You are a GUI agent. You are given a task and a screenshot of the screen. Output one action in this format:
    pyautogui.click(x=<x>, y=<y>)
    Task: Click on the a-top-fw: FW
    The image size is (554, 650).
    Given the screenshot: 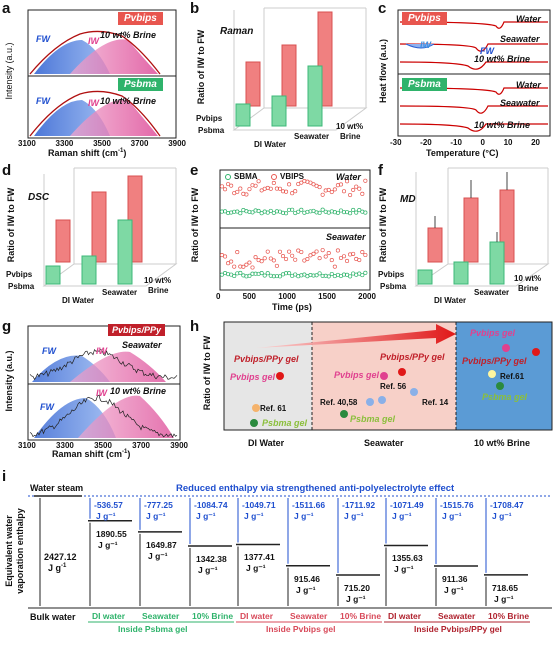 What is the action you would take?
    pyautogui.click(x=43, y=39)
    